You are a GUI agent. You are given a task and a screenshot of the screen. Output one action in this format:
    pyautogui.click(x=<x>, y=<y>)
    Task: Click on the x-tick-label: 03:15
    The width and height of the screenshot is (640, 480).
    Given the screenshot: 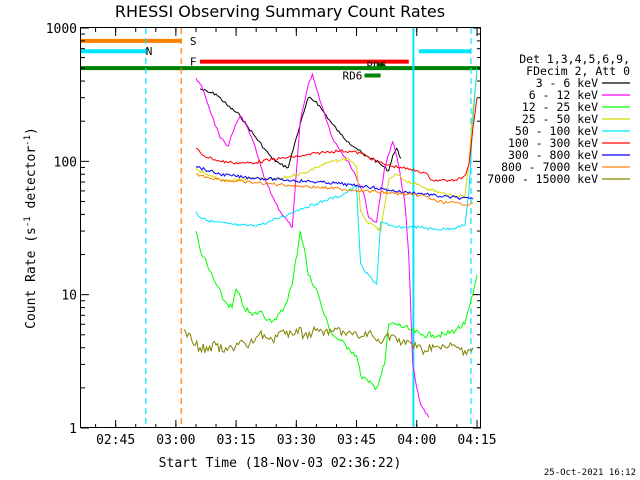 What is the action you would take?
    pyautogui.click(x=236, y=440)
    